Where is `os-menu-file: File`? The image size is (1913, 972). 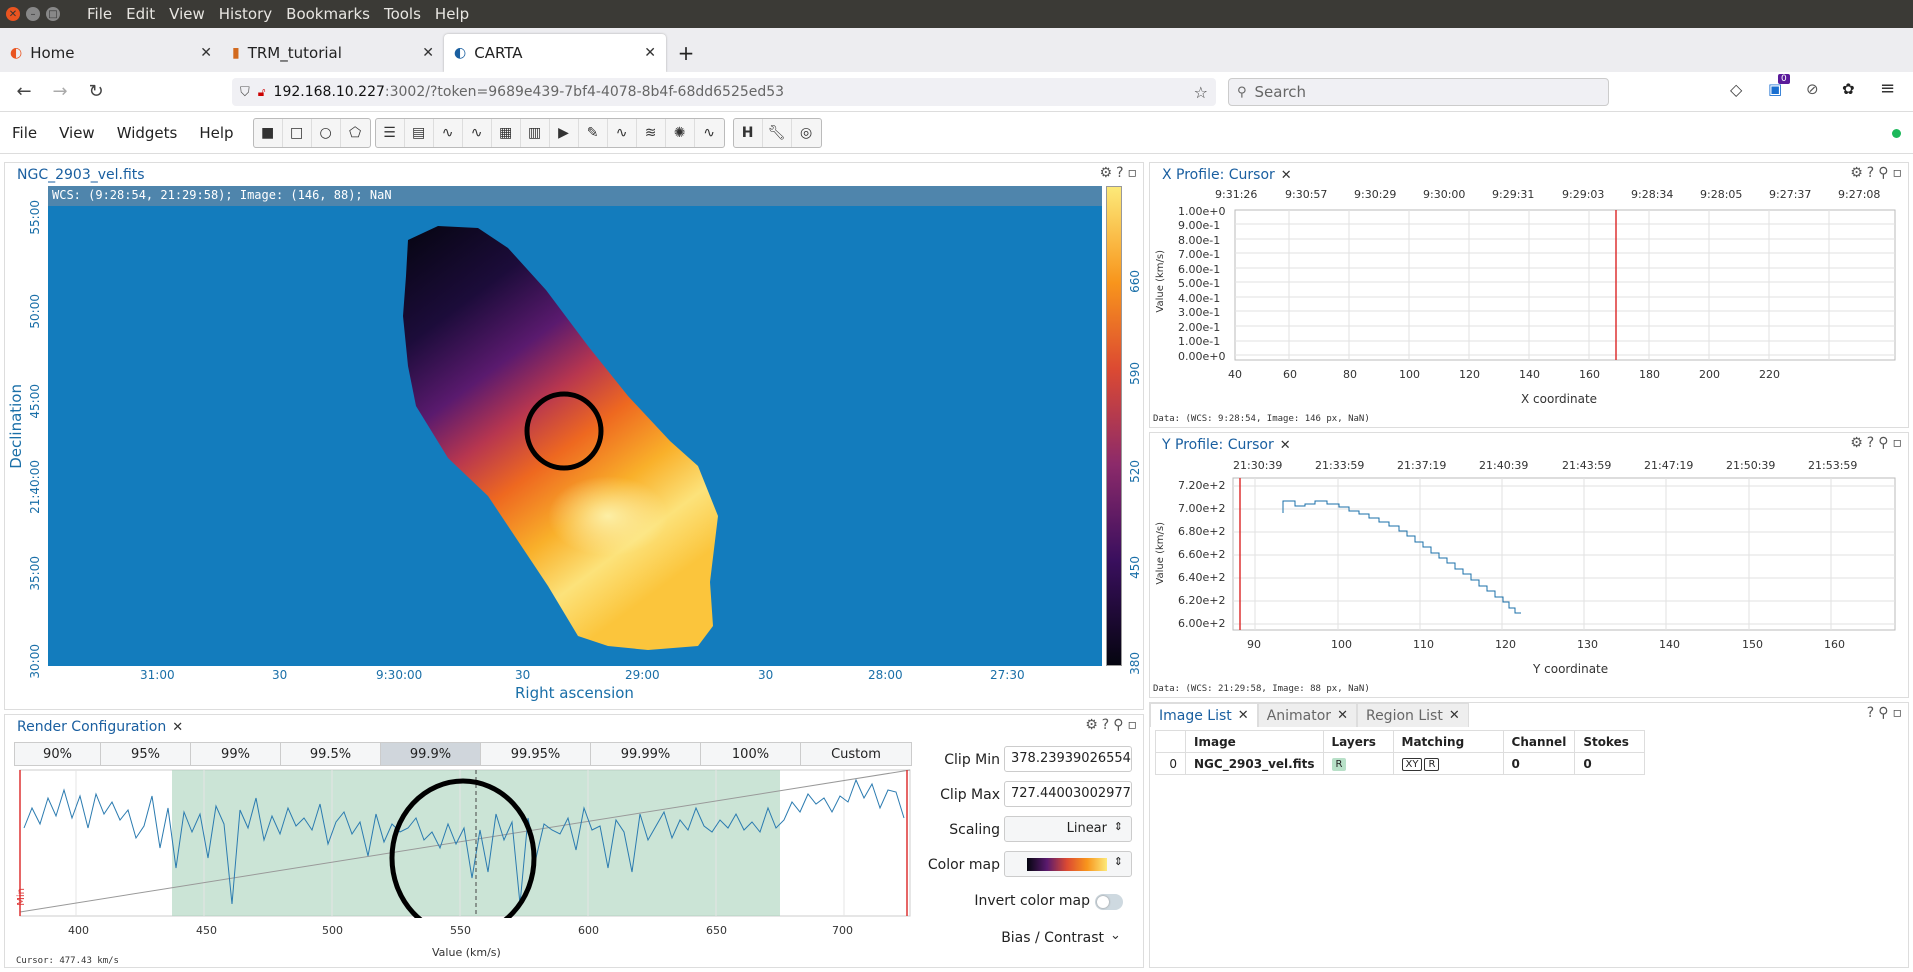
os-menu-file: File is located at coordinates (100, 14).